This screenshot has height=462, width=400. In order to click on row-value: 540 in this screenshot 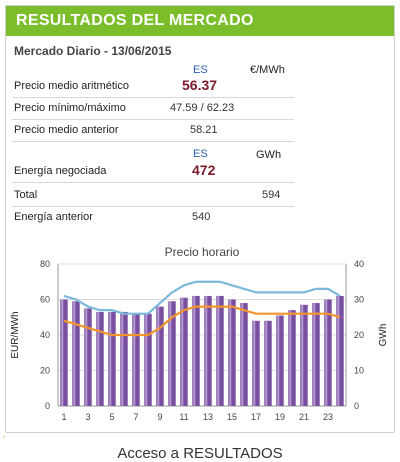, I will do `click(201, 217)`.